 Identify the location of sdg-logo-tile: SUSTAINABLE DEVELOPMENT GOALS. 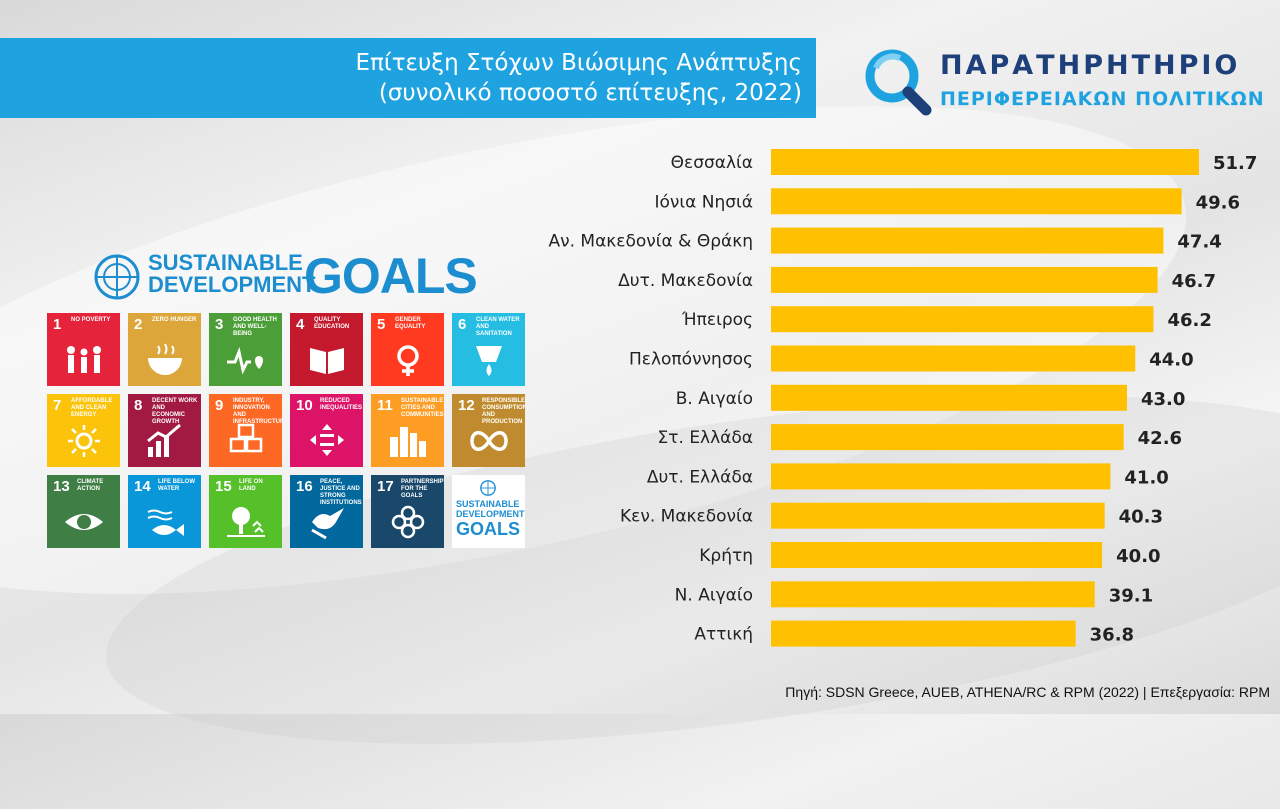
(488, 511).